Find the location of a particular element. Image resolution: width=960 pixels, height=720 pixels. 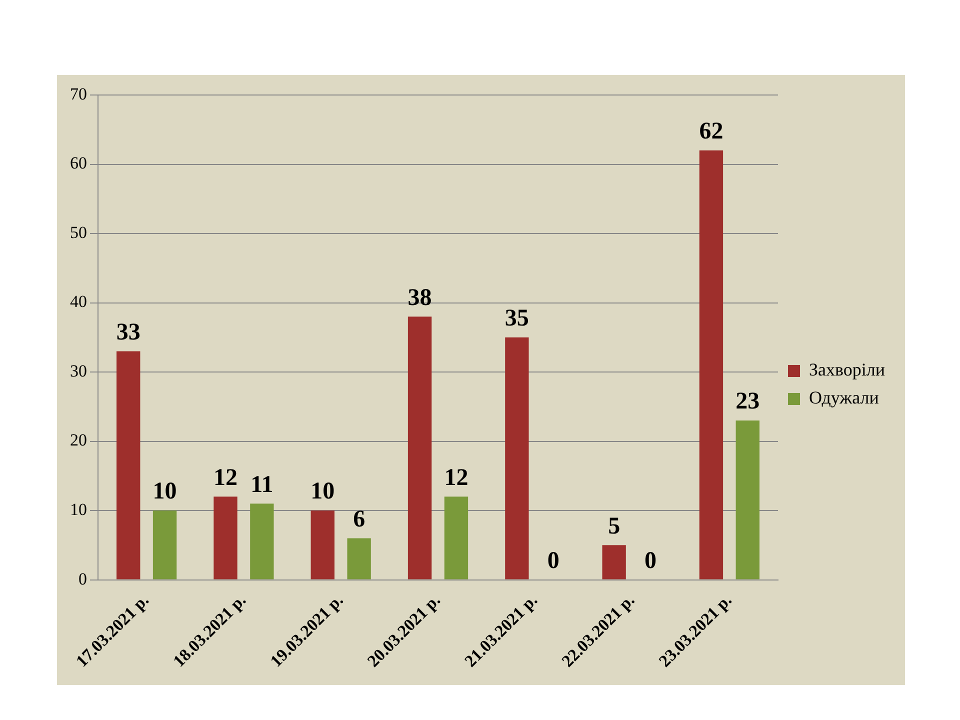

data-label: 35 is located at coordinates (516, 319).